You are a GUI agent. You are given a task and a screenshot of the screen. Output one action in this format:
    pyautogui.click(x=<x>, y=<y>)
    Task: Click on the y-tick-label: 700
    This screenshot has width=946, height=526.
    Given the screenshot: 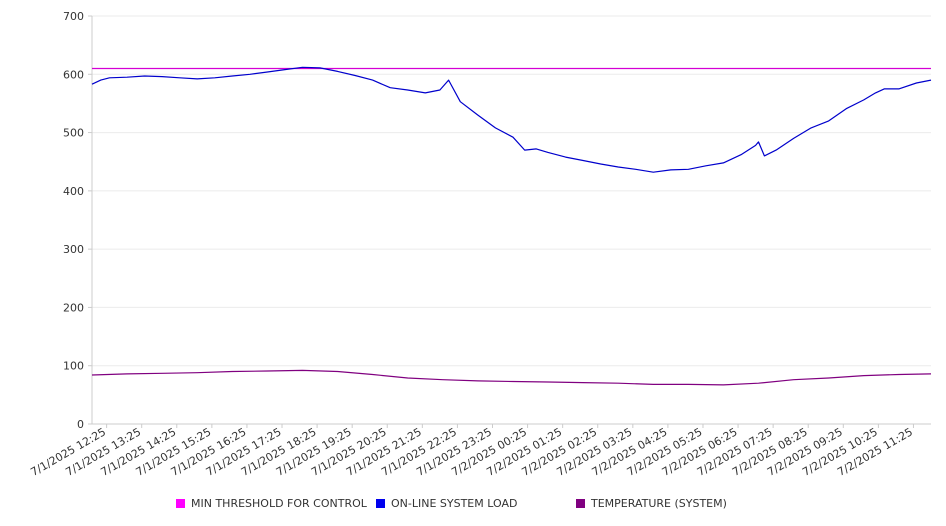 What is the action you would take?
    pyautogui.click(x=73, y=16)
    